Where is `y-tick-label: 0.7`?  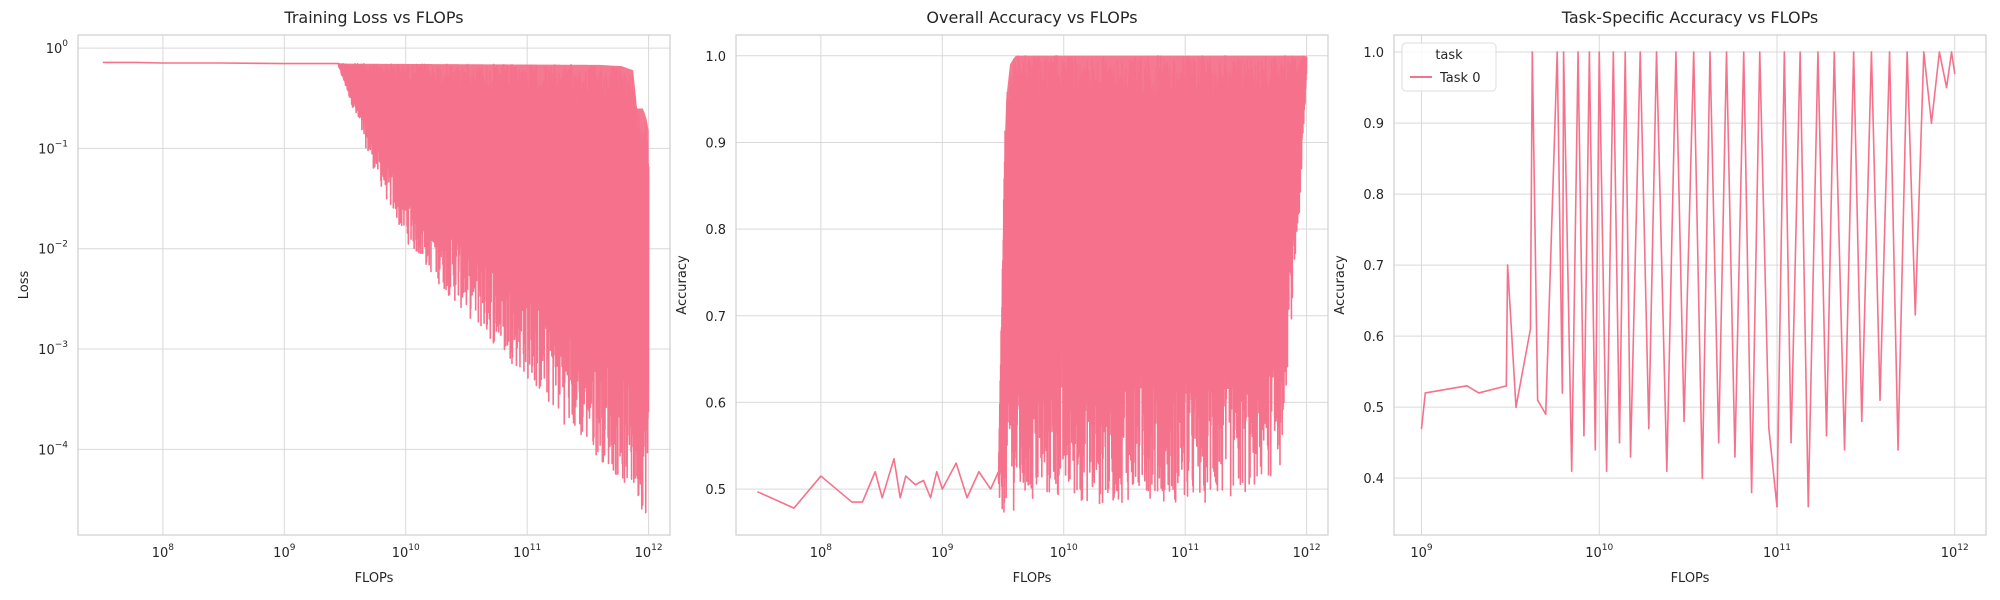
y-tick-label: 0.7 is located at coordinates (715, 317).